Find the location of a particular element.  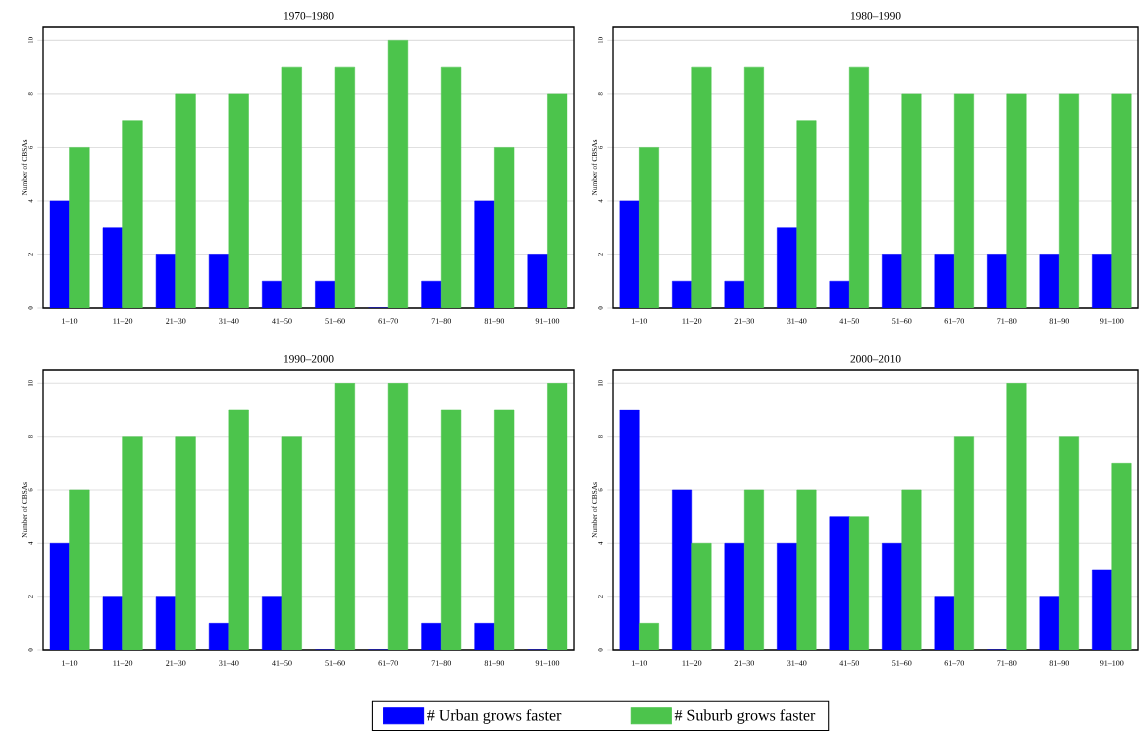

chart-title: 1990–2000 is located at coordinates (309, 358).